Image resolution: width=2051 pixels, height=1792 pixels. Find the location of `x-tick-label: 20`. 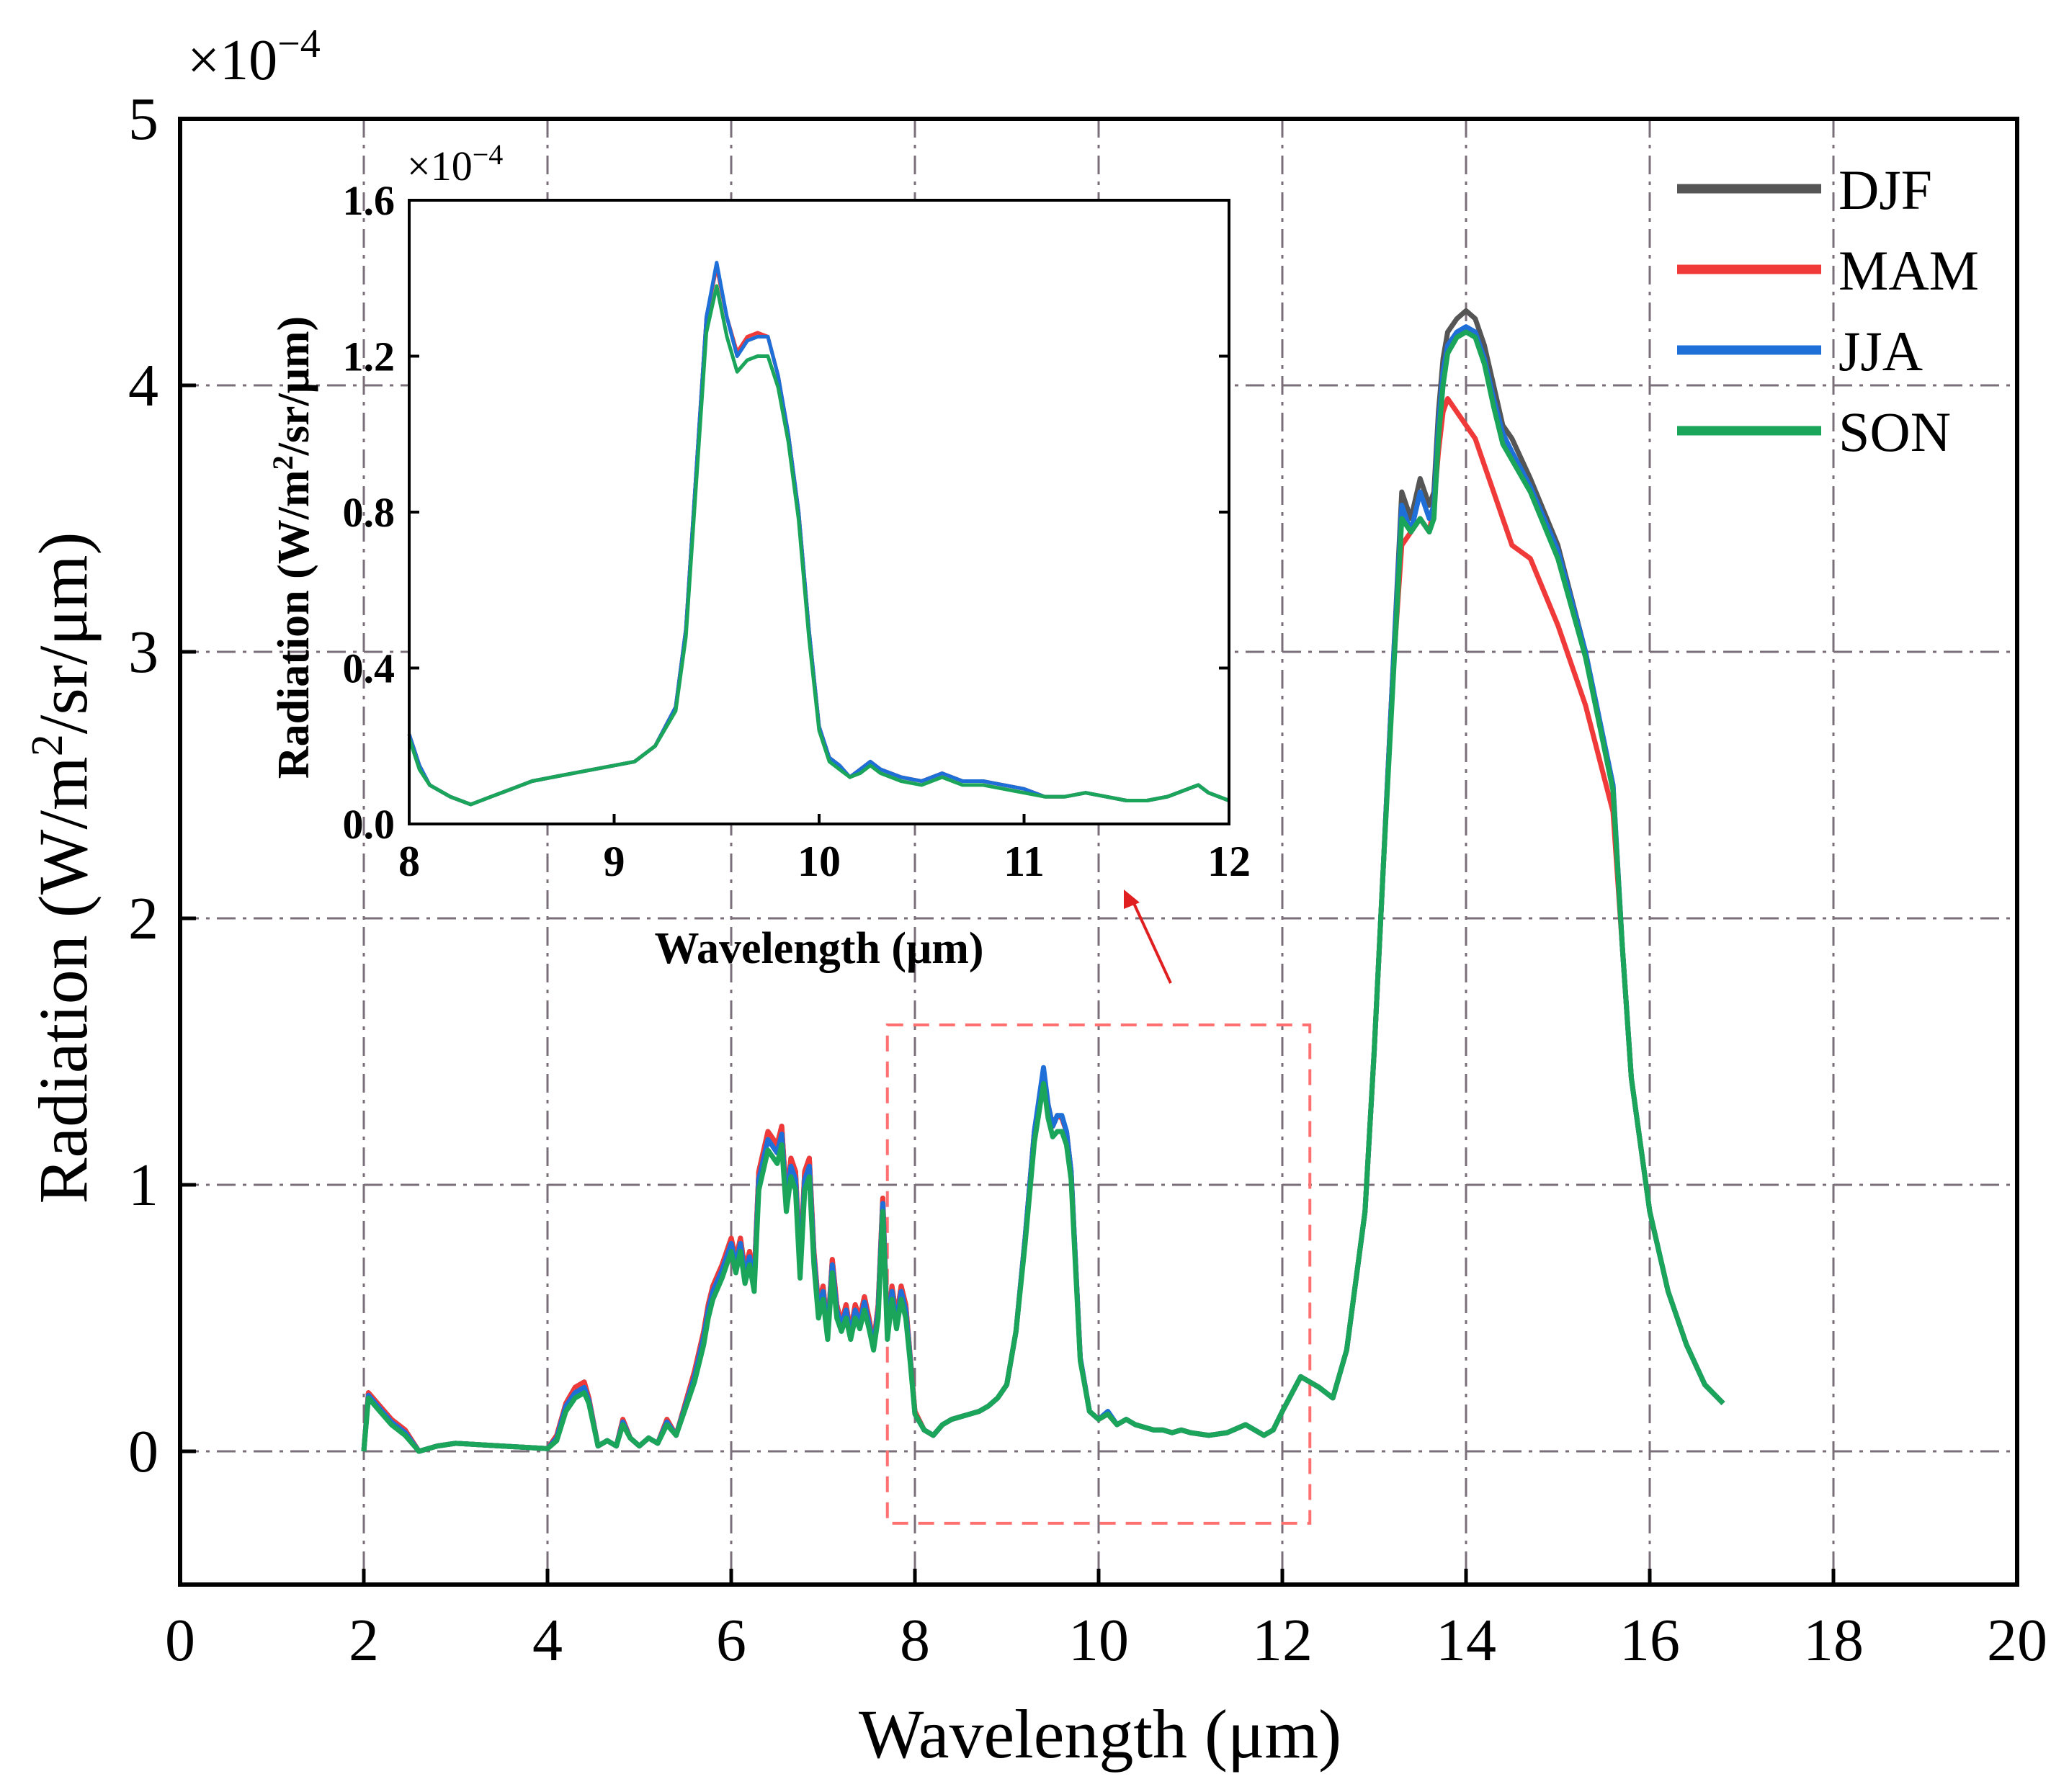

x-tick-label: 20 is located at coordinates (2017, 1641).